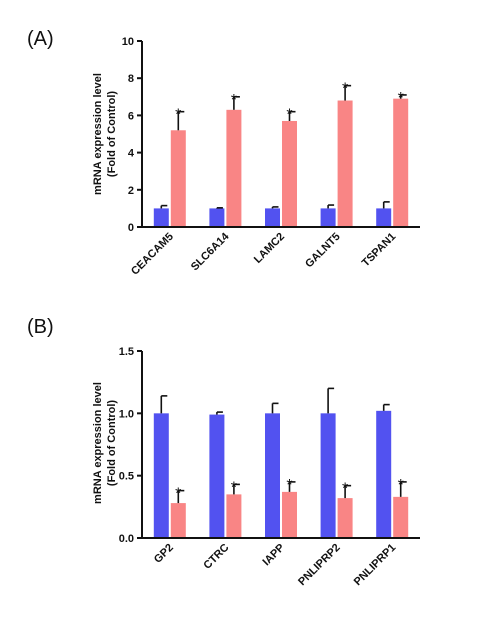 This screenshot has height=630, width=485. I want to click on x-tick-label: IAPP, so click(273, 555).